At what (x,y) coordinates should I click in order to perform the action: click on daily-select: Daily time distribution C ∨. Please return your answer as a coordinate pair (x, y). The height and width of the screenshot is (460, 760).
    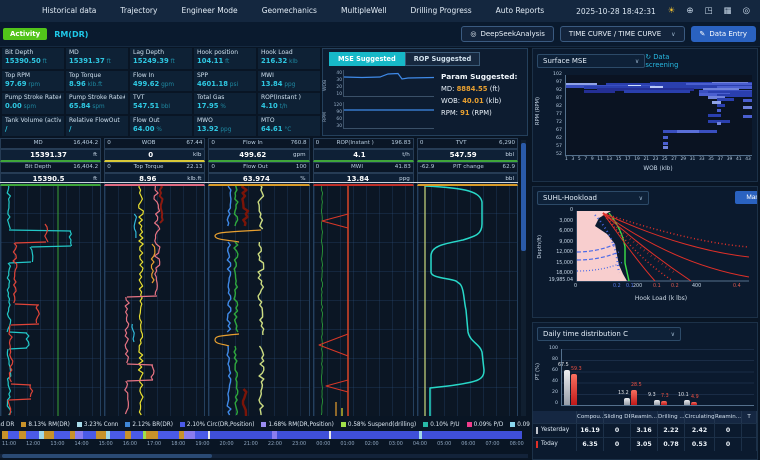
    Looking at the image, I should click on (609, 334).